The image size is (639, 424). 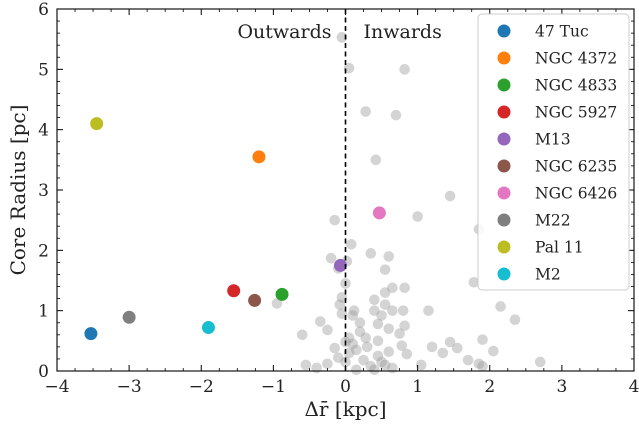 What do you see at coordinates (43, 191) in the screenshot?
I see `y-tick-label: 3` at bounding box center [43, 191].